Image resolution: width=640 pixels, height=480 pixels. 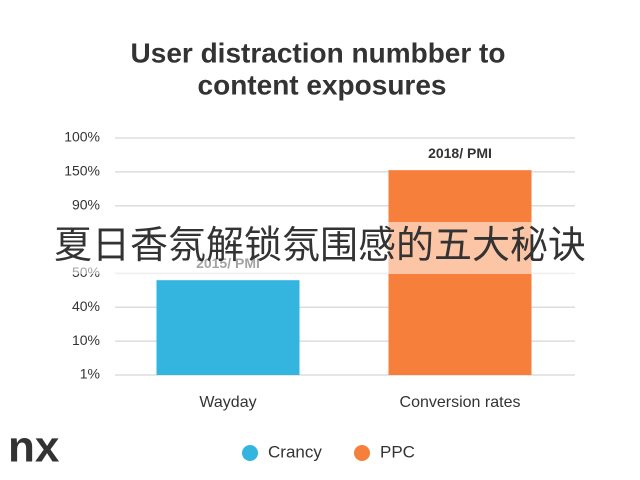 I want to click on overlay-band, so click(x=320, y=248).